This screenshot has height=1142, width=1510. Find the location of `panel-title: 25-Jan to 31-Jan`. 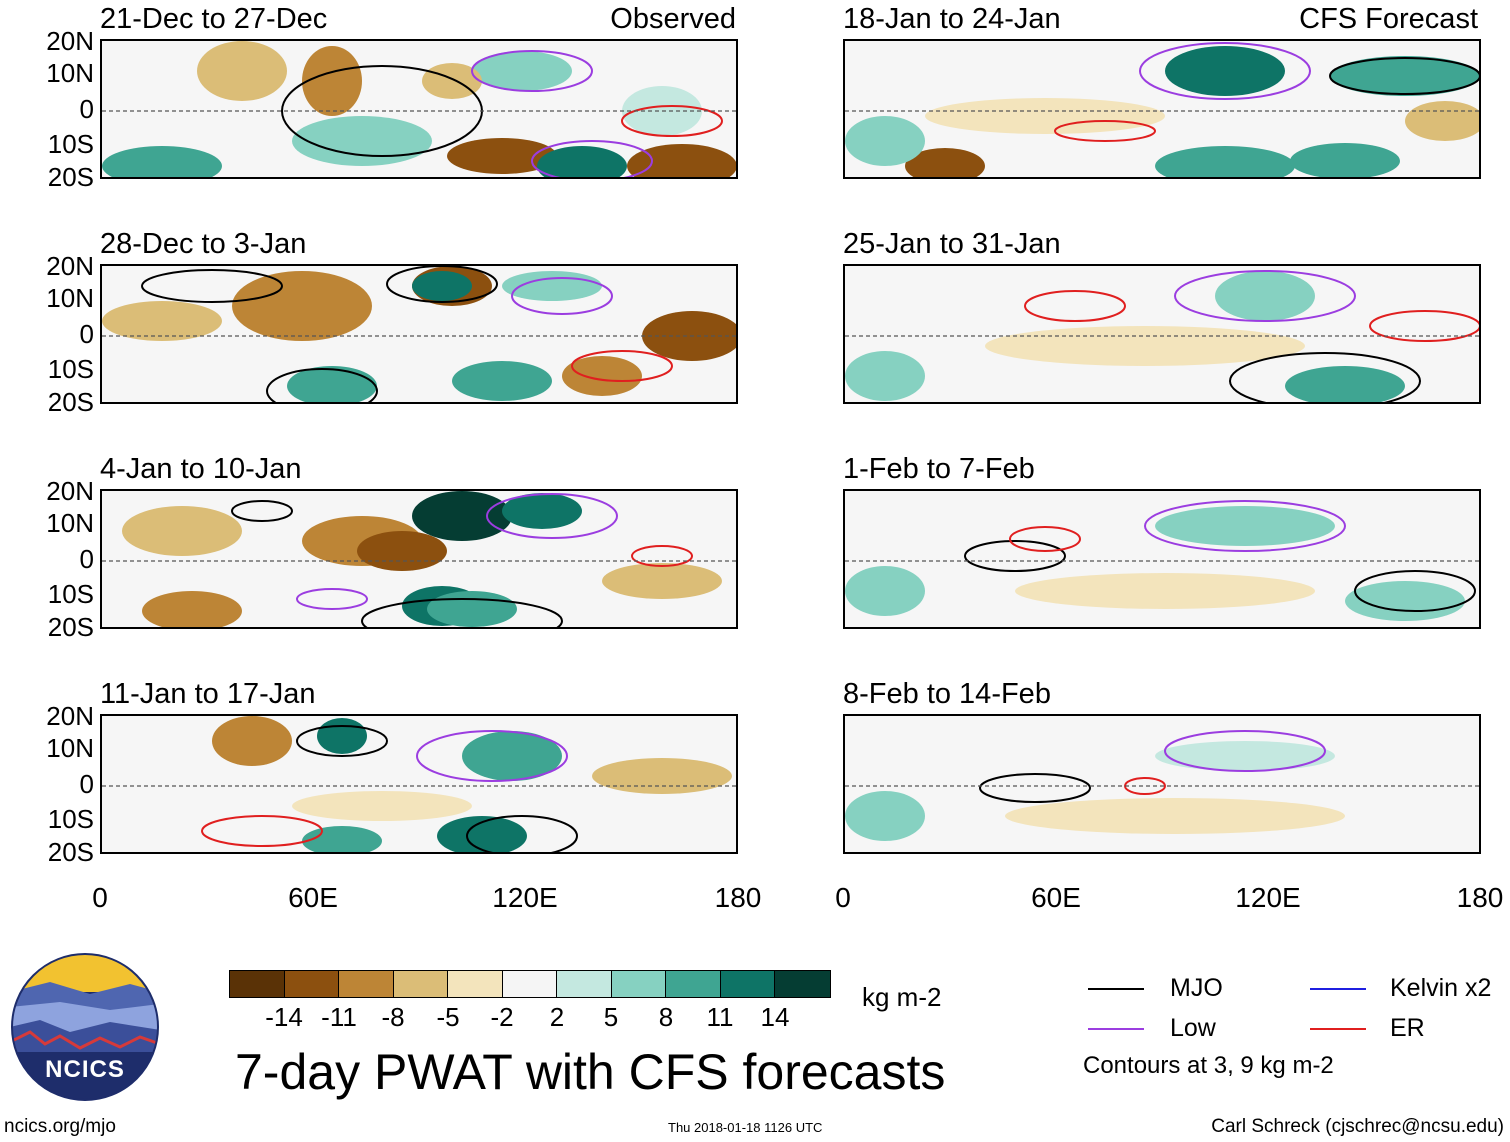

panel-title: 25-Jan to 31-Jan is located at coordinates (952, 244).